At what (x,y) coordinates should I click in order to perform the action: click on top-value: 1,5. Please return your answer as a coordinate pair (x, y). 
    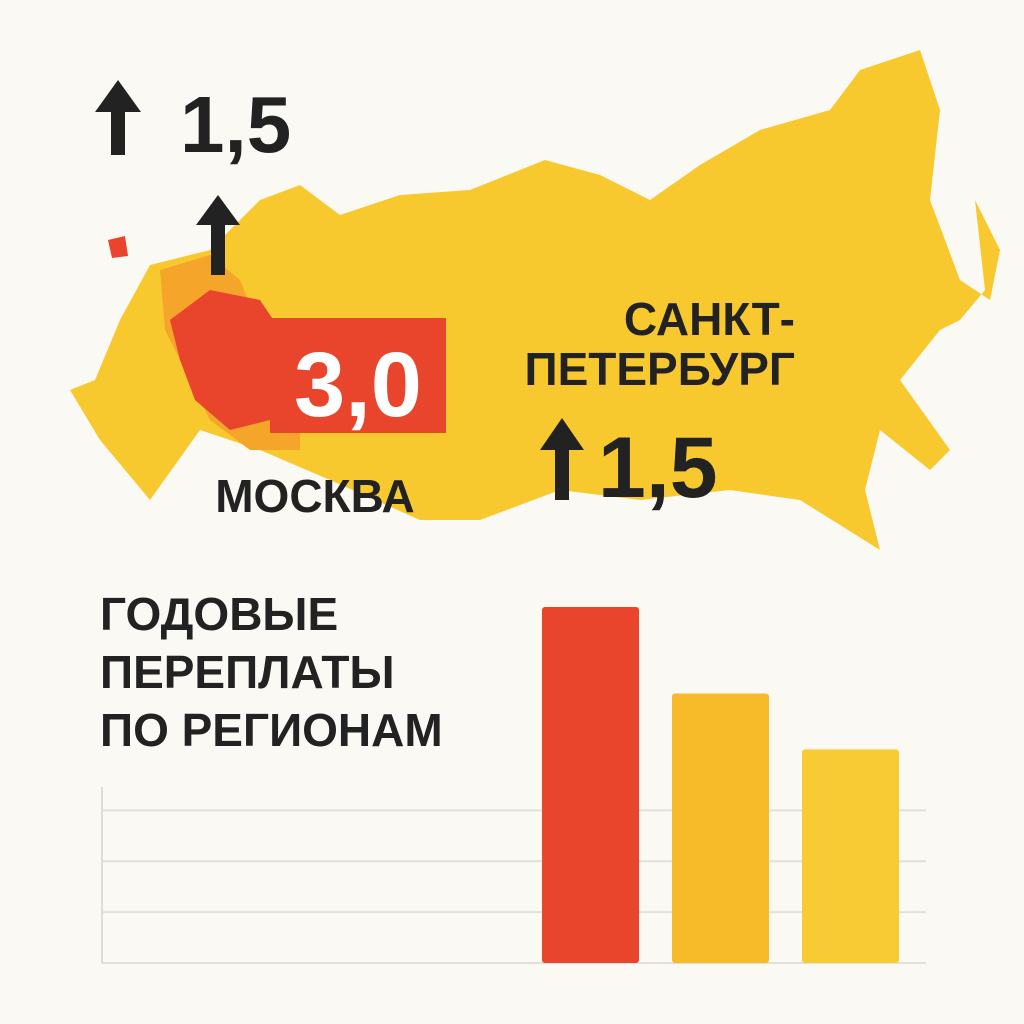
    Looking at the image, I should click on (235, 124).